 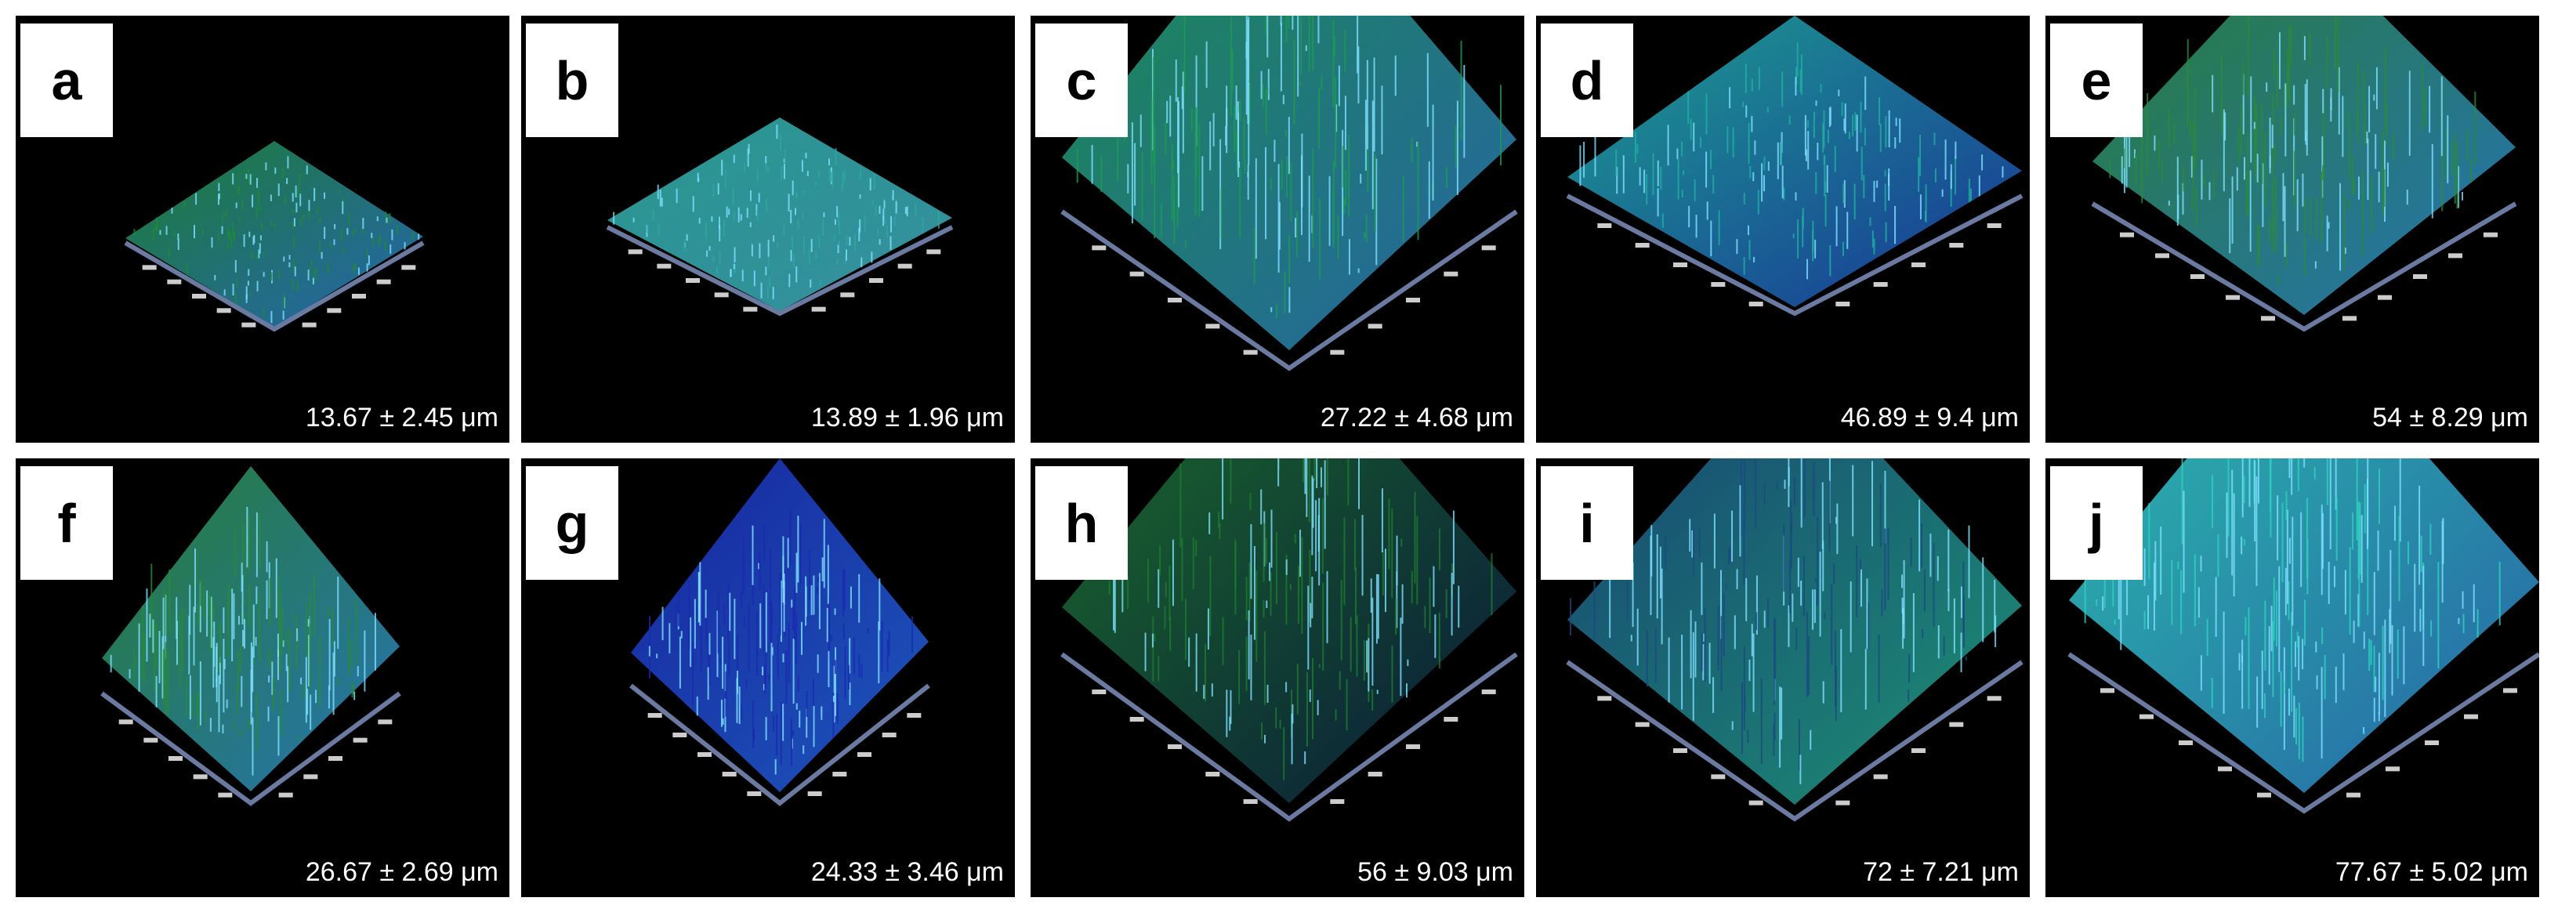 What do you see at coordinates (1416, 418) in the screenshot?
I see `roughness-caption: 27.22 ± 4.68 μm` at bounding box center [1416, 418].